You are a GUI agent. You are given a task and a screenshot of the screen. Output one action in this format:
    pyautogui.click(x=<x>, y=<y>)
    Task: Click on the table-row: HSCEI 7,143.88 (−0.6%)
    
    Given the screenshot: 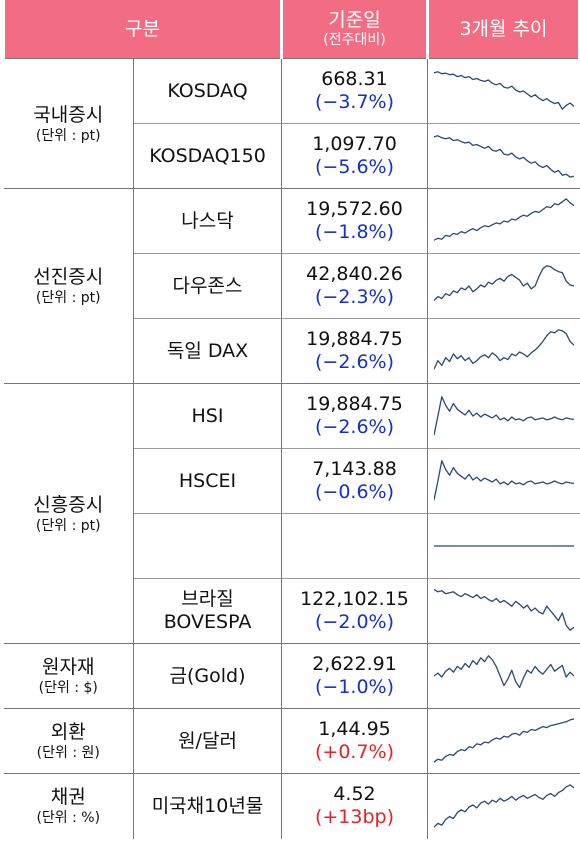 What is the action you would take?
    pyautogui.click(x=292, y=481)
    